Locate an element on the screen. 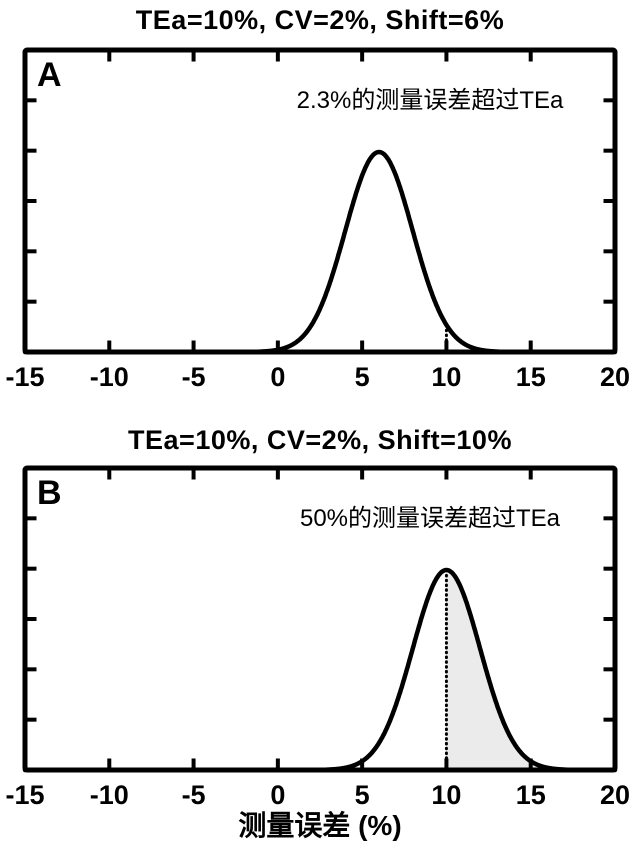 The width and height of the screenshot is (640, 852). panel-b-title: TEa=10%, CV=2%, Shift=10% is located at coordinates (320, 440).